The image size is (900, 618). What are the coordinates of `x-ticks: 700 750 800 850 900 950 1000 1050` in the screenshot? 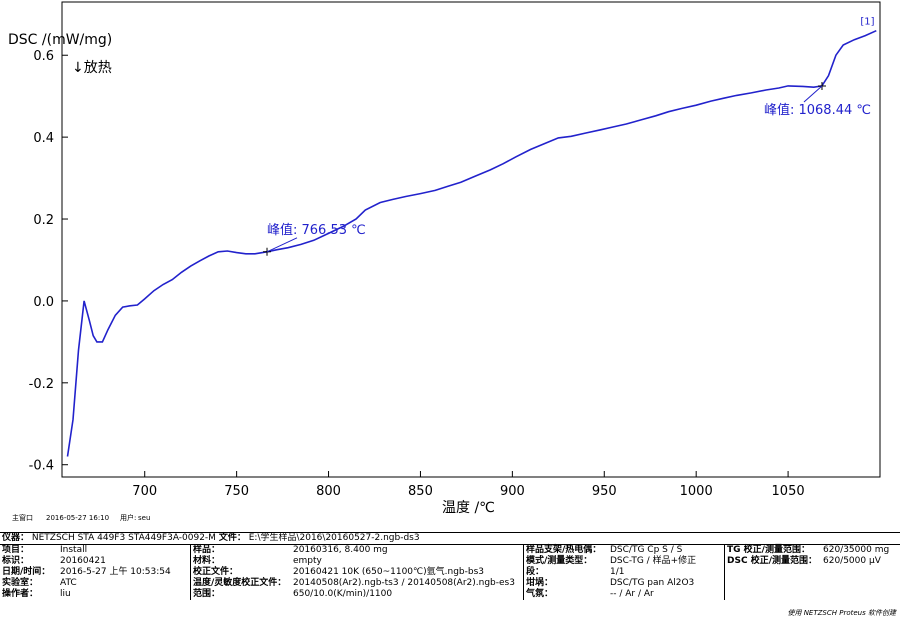 It's located at (468, 485).